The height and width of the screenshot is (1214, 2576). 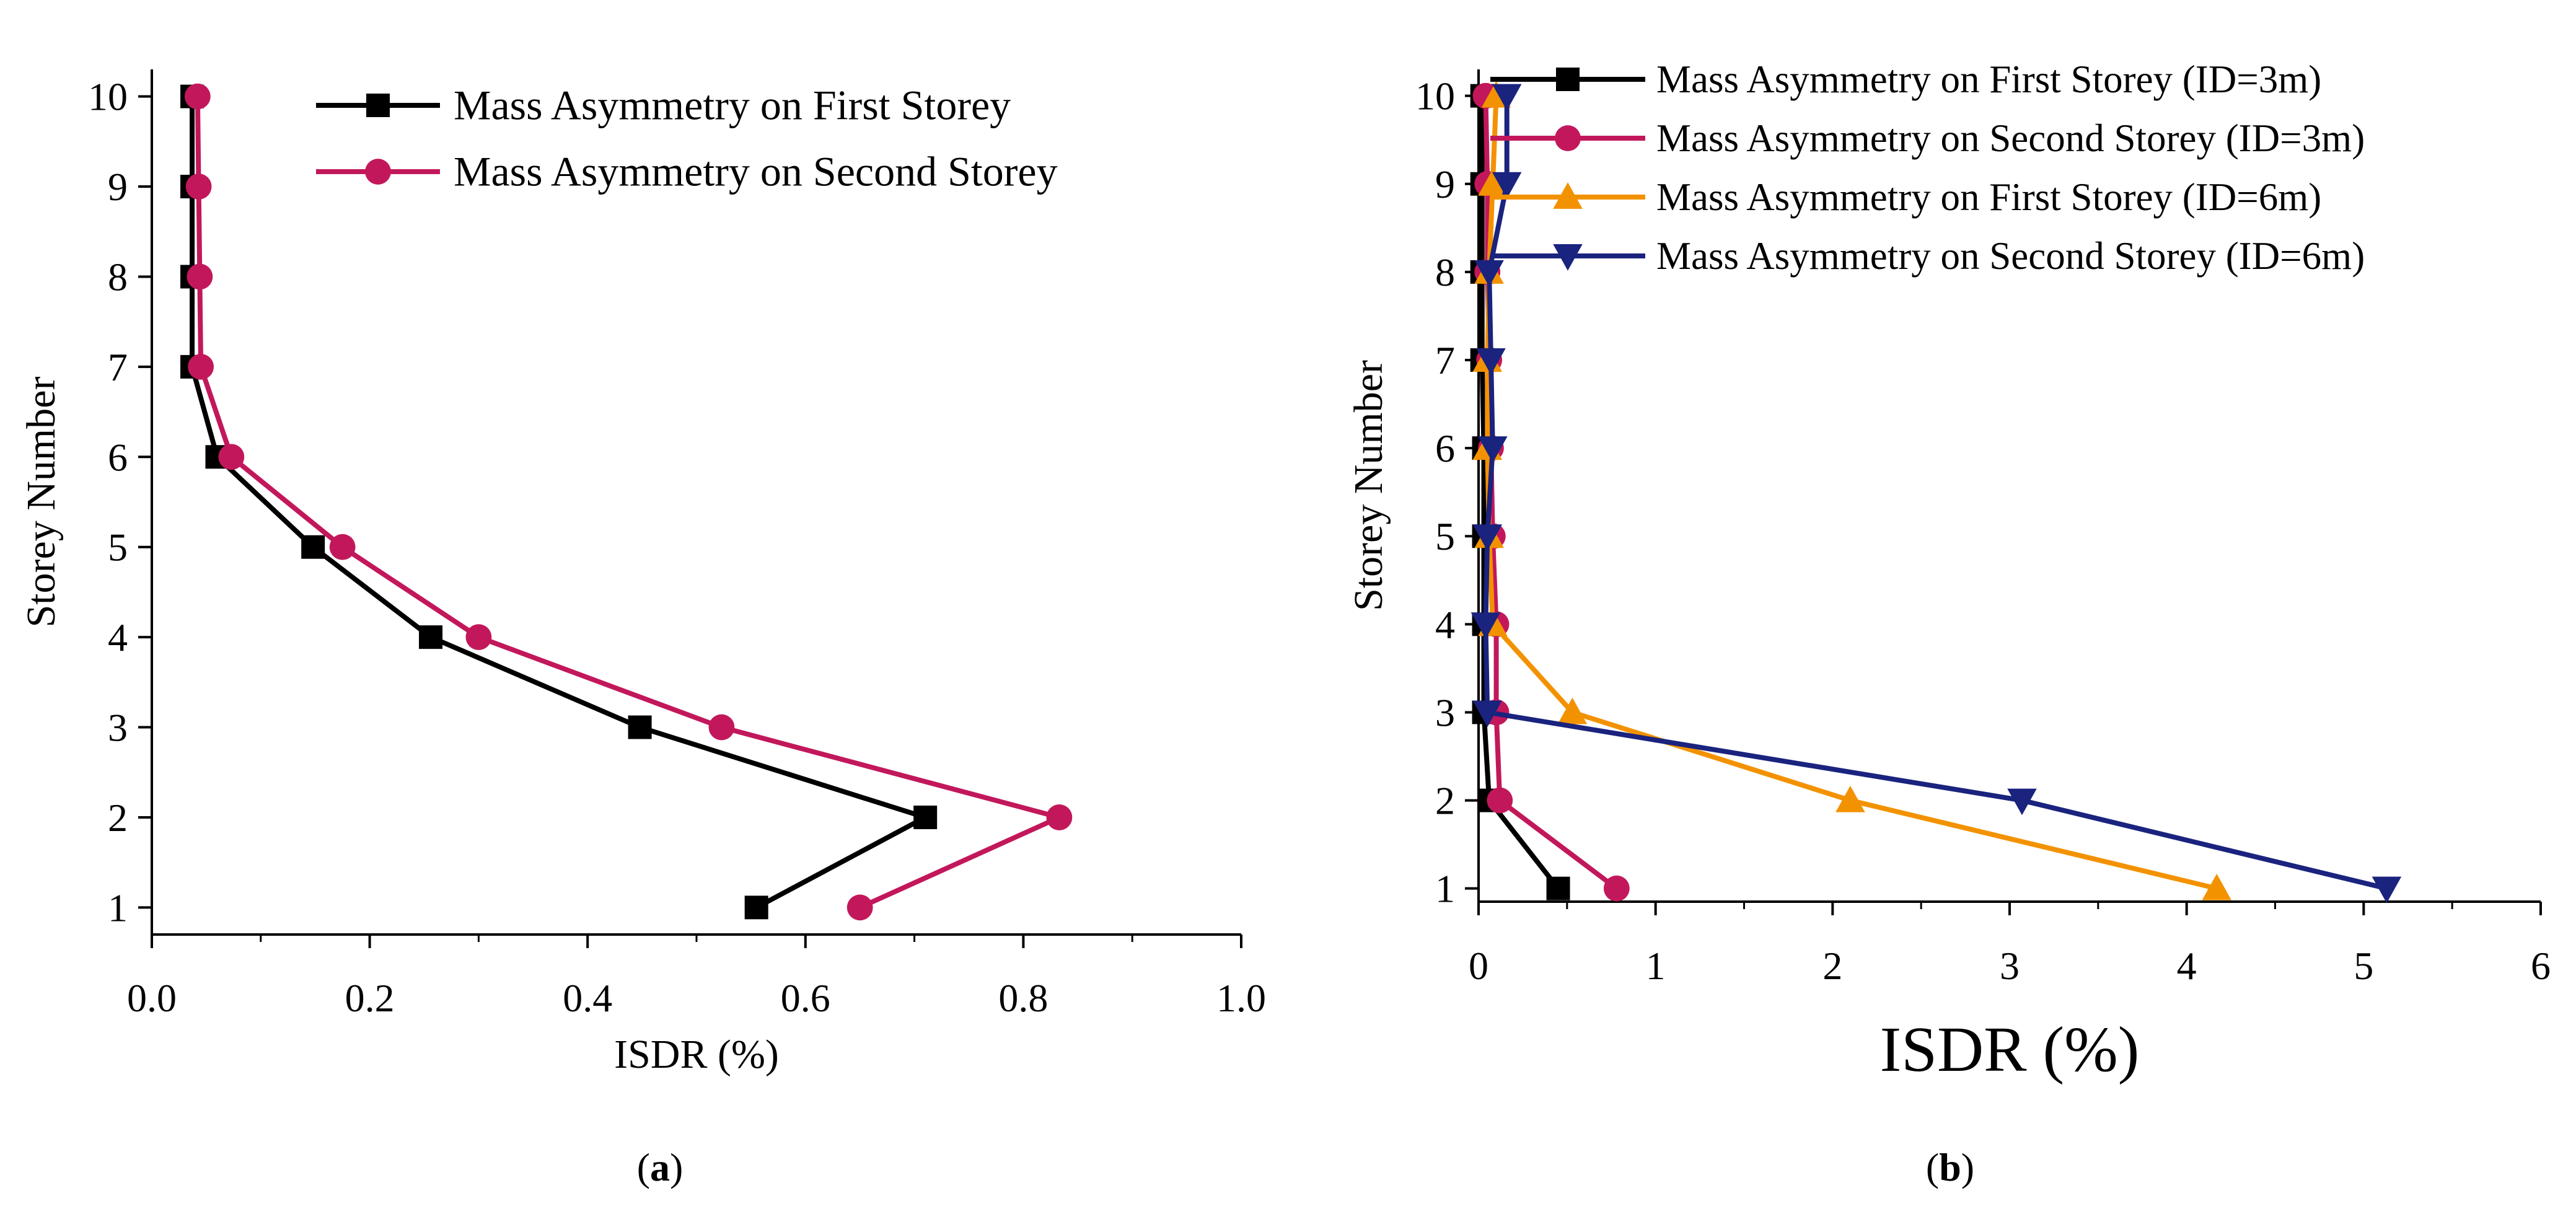 I want to click on x-tick-label: 0, so click(x=1478, y=966).